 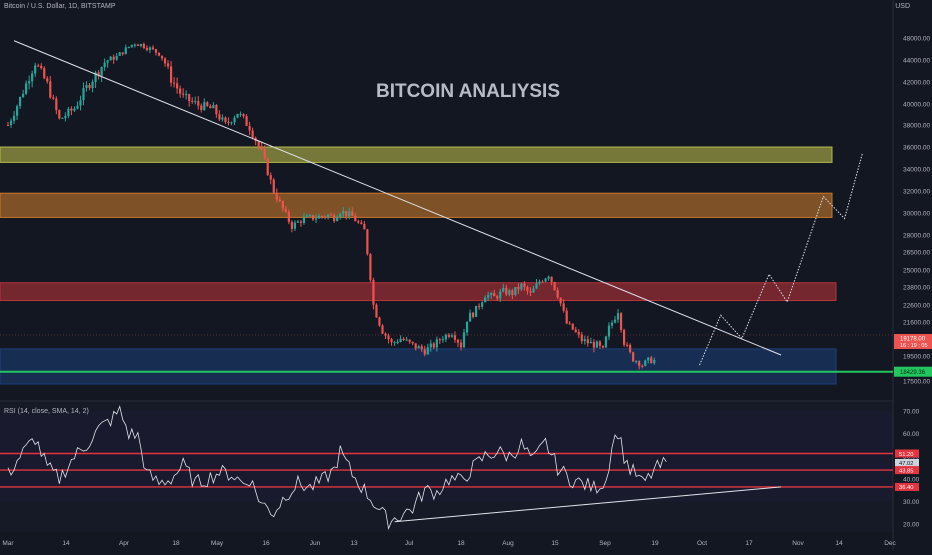 I want to click on rsi-trendline, so click(x=588, y=504).